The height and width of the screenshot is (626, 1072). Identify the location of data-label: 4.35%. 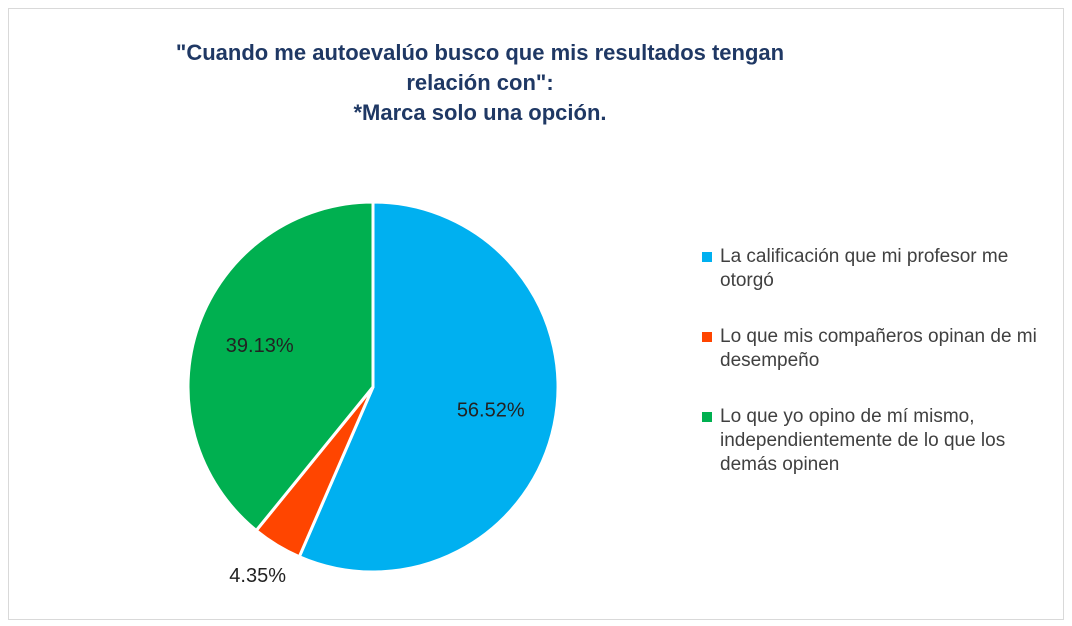
(257, 576).